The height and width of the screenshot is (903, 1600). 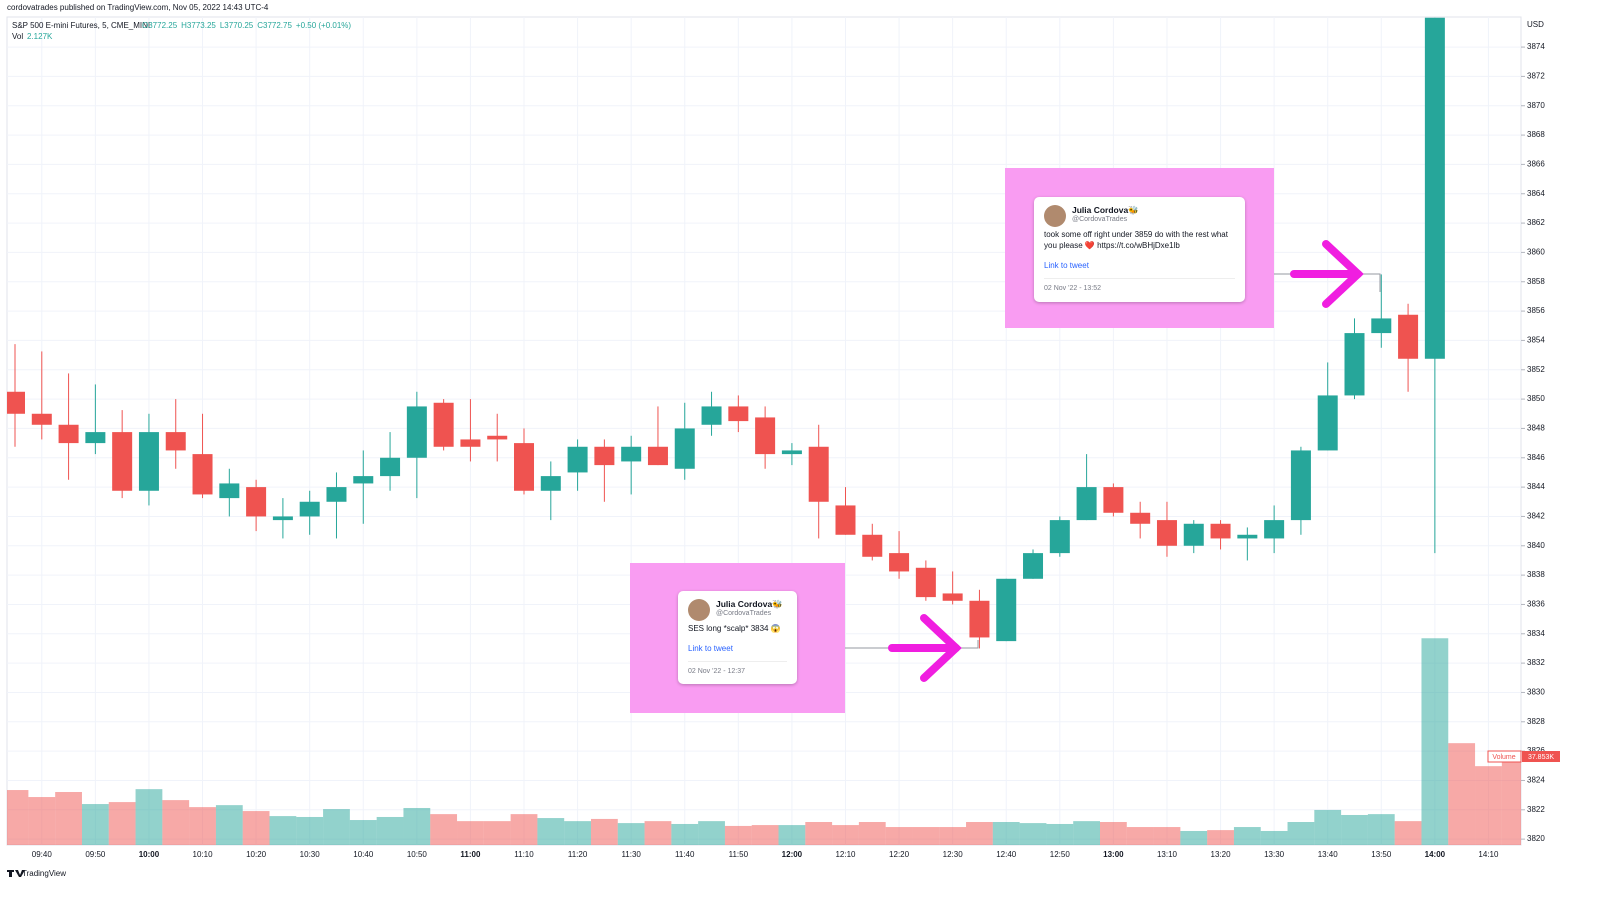 I want to click on x-tick-label: 10:00, so click(x=149, y=854).